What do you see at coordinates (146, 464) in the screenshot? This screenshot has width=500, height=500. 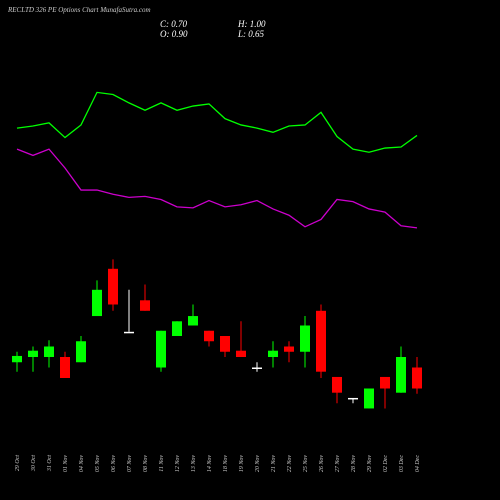 I see `x-tick-label: 08 Nov` at bounding box center [146, 464].